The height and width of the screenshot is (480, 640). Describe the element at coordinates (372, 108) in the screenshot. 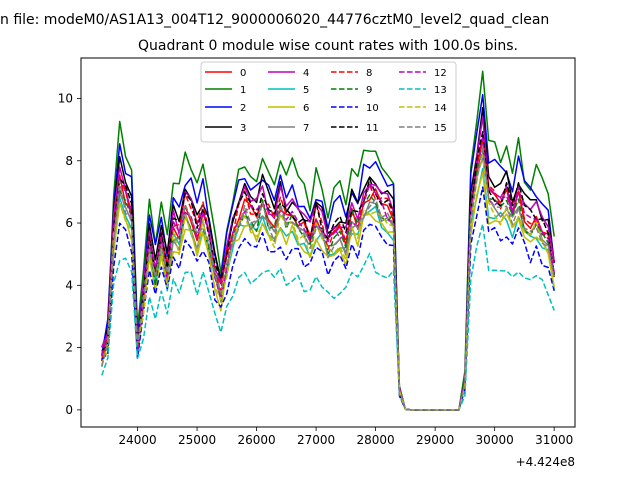

I see `legend-label: 10` at that location.